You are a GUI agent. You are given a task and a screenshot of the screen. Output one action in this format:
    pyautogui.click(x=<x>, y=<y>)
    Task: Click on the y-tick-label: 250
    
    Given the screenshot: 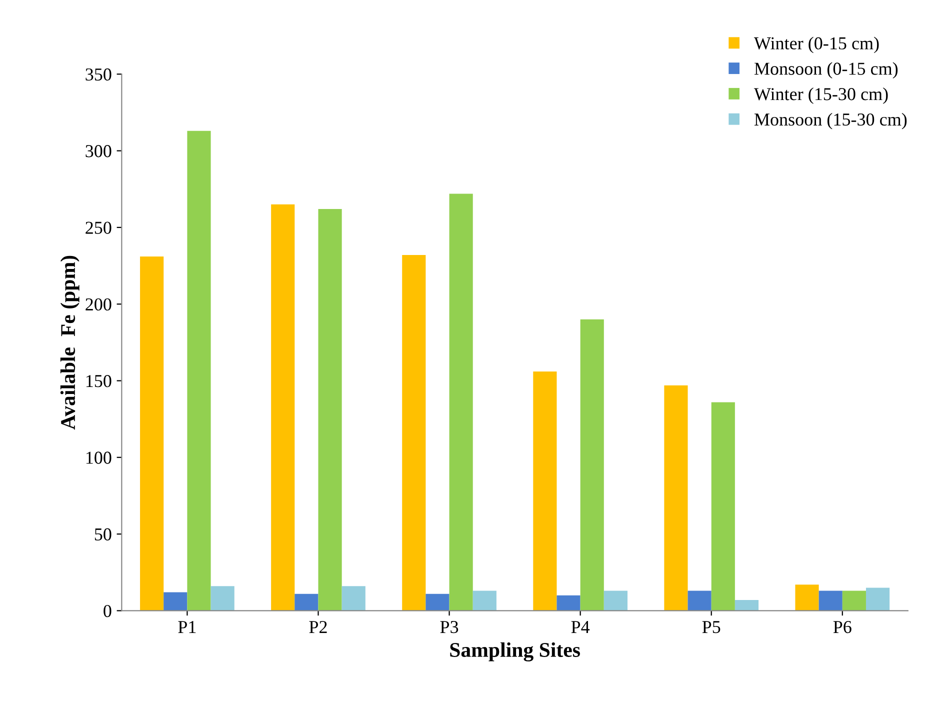 What is the action you would take?
    pyautogui.click(x=99, y=228)
    